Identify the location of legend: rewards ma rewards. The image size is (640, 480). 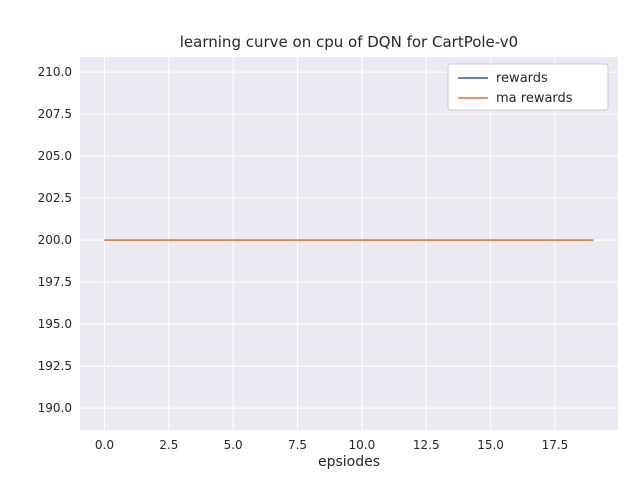
(528, 87).